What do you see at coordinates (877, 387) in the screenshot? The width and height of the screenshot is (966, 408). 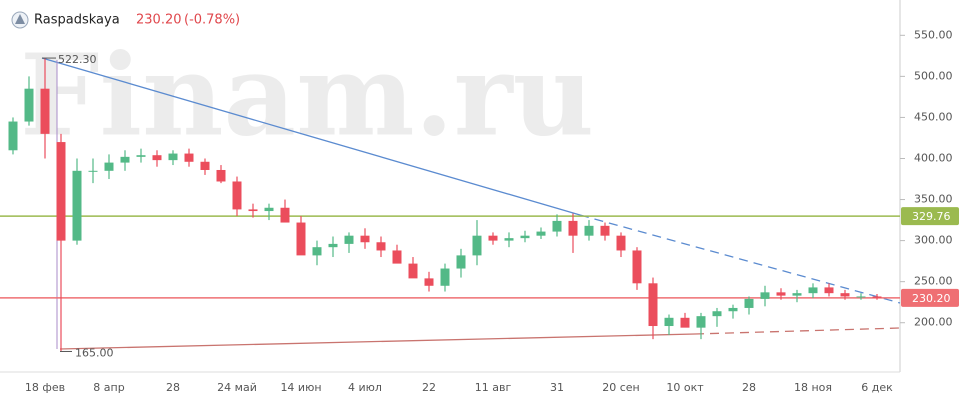 I see `x-tick-label: 6 дек` at bounding box center [877, 387].